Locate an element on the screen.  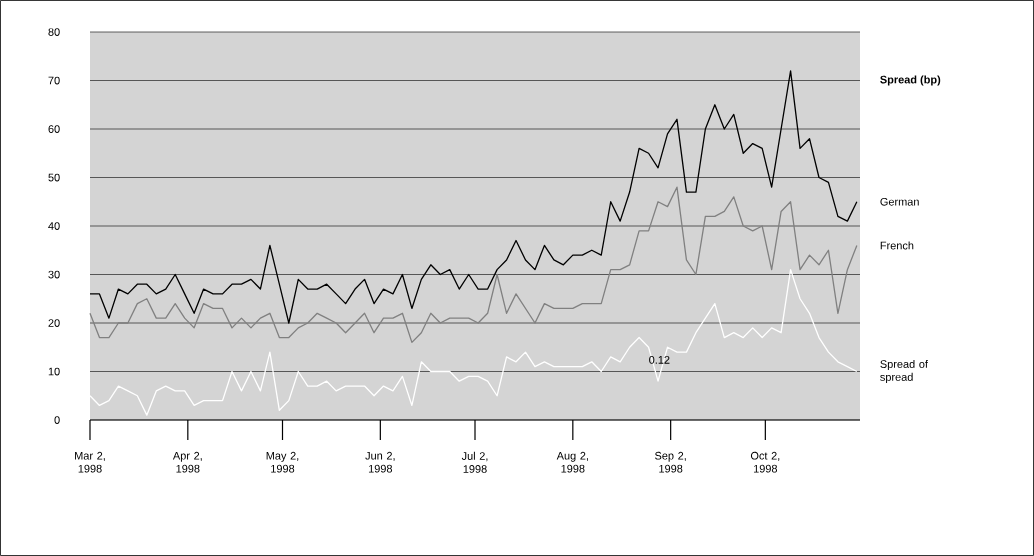
y-tick-label: 50 is located at coordinates (54, 177).